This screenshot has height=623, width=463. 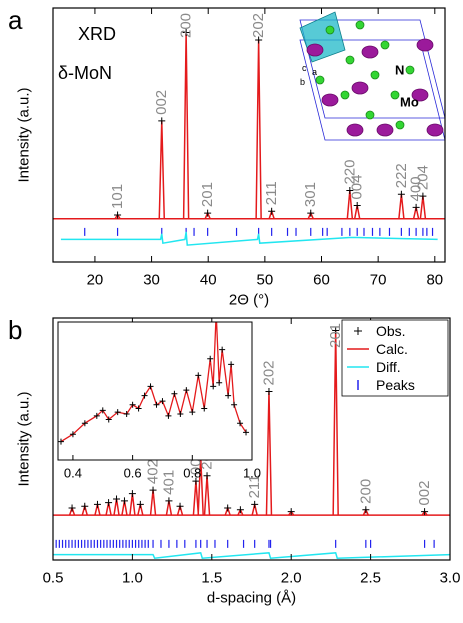 I want to click on peak-label: 402, so click(x=153, y=471).